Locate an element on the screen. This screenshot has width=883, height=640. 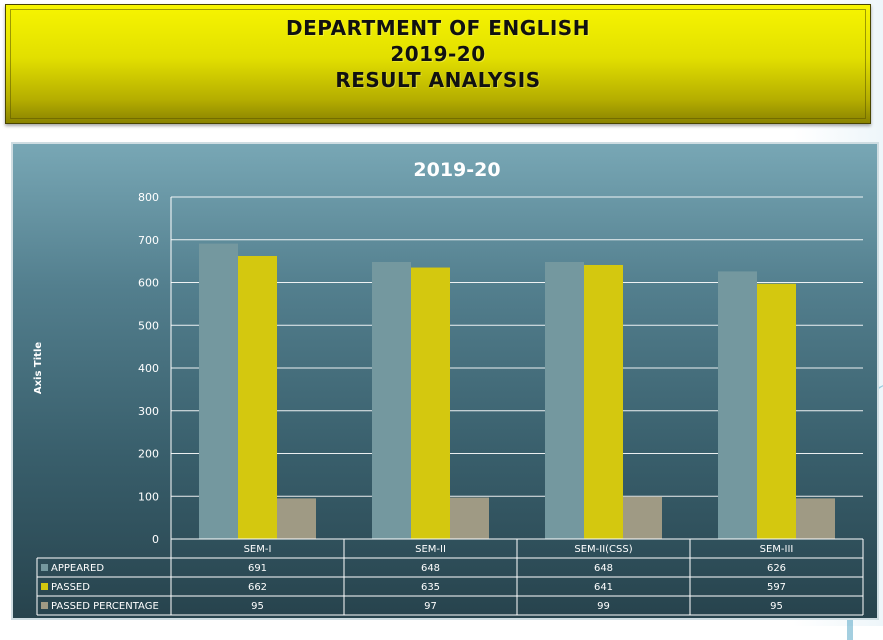
result-analysis-title: RESULT ANALYSIS is located at coordinates (438, 80).